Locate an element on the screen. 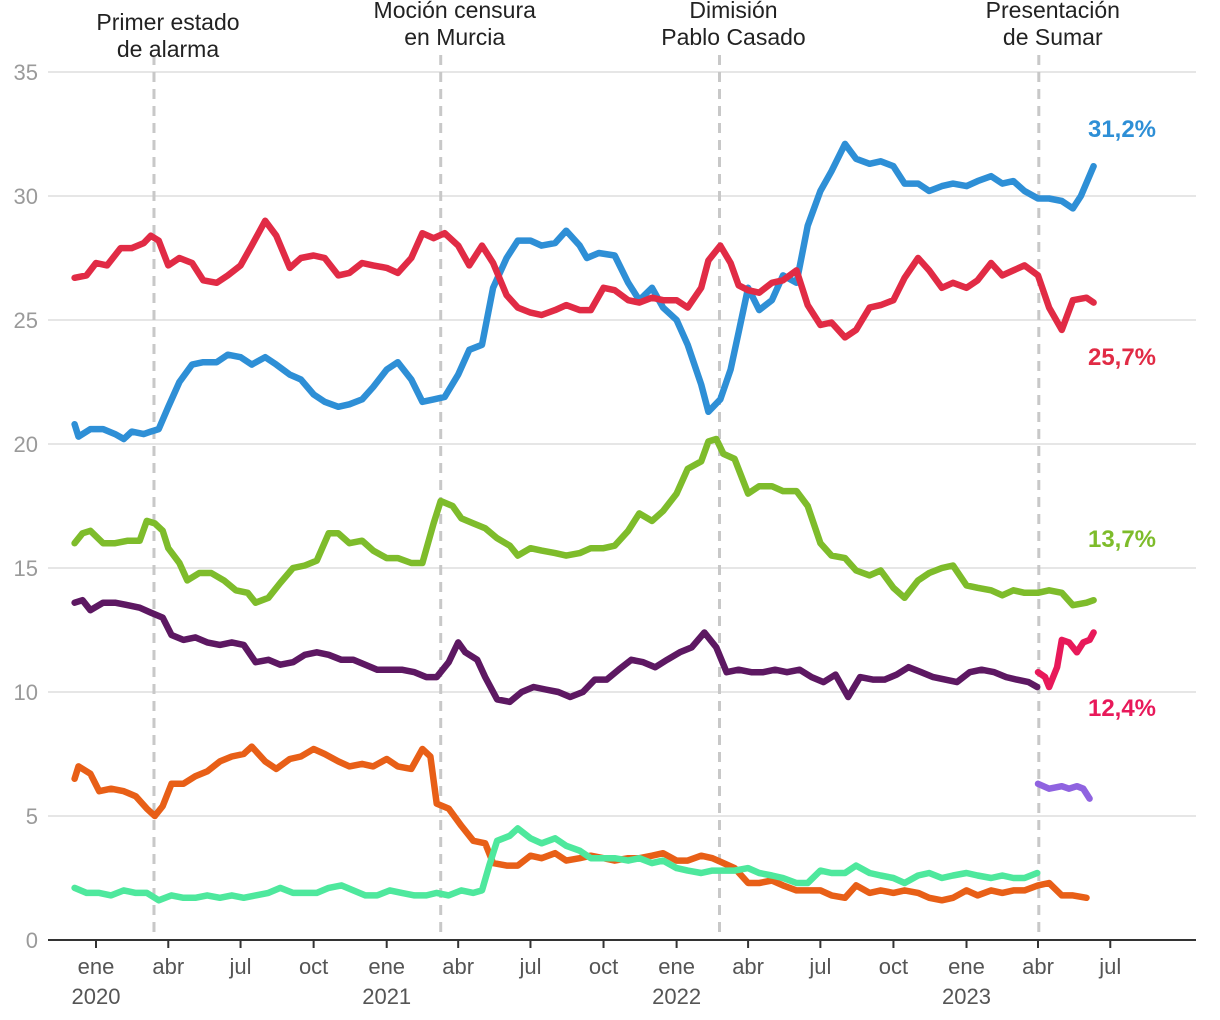 The height and width of the screenshot is (1020, 1220). event-label: Primer estado is located at coordinates (167, 22).